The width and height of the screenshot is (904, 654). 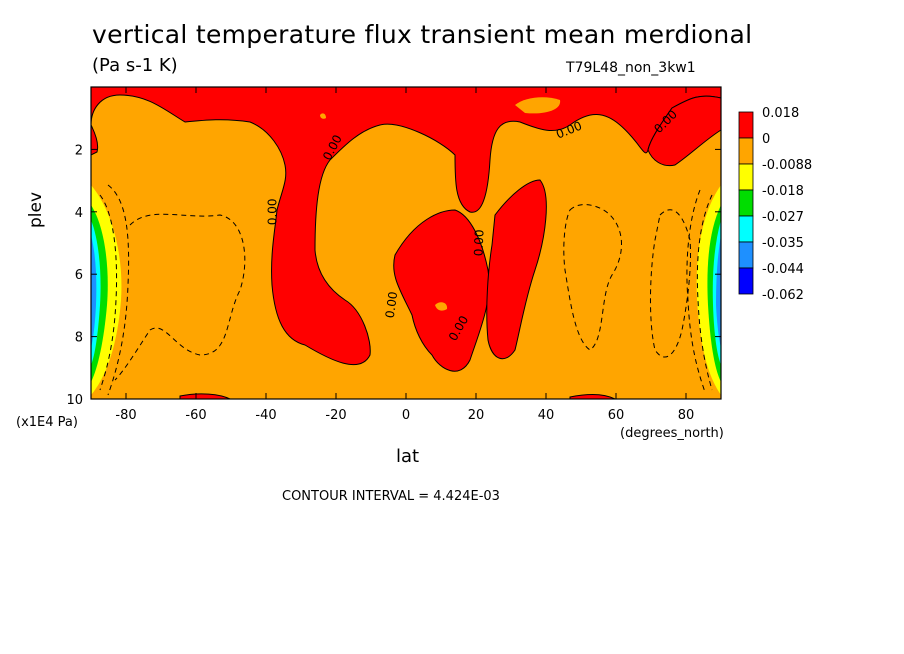 I want to click on run-label: T79L48_non_3kw1, so click(x=631, y=68).